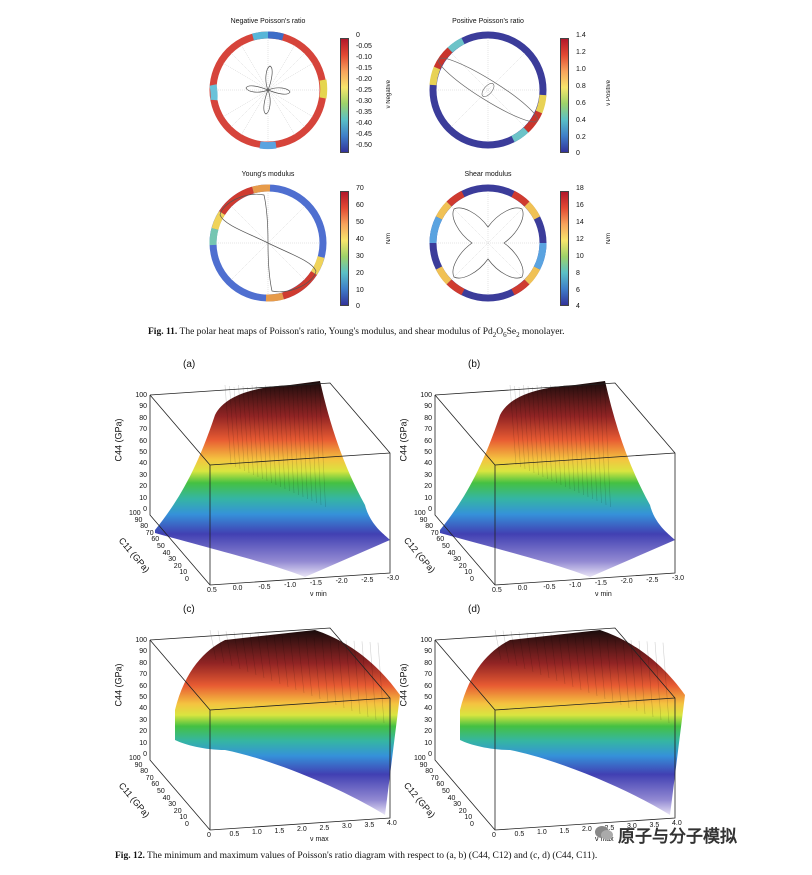  I want to click on cbar-tick: 50, so click(360, 222).